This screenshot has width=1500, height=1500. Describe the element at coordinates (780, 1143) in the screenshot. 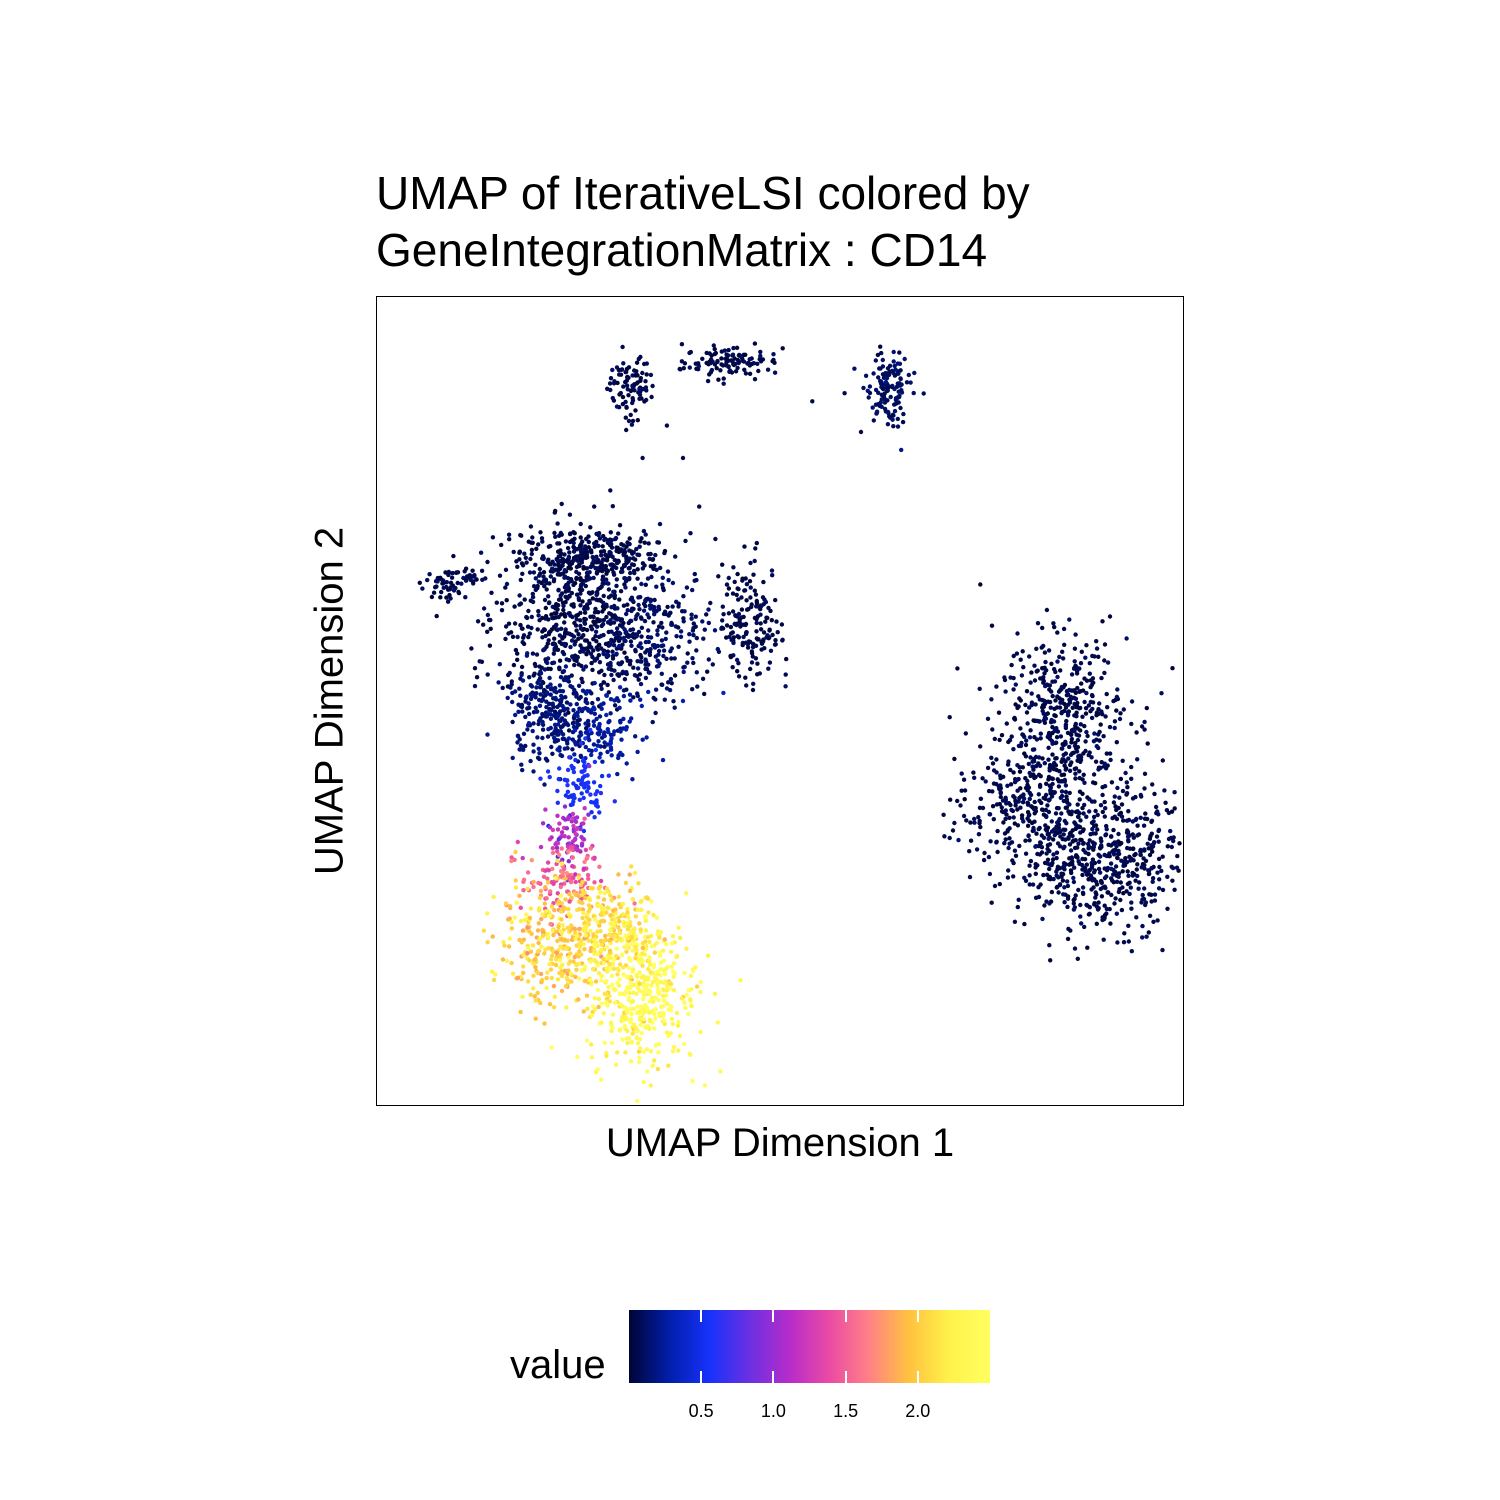

I see `x-axis-label: UMAP Dimension 1` at that location.